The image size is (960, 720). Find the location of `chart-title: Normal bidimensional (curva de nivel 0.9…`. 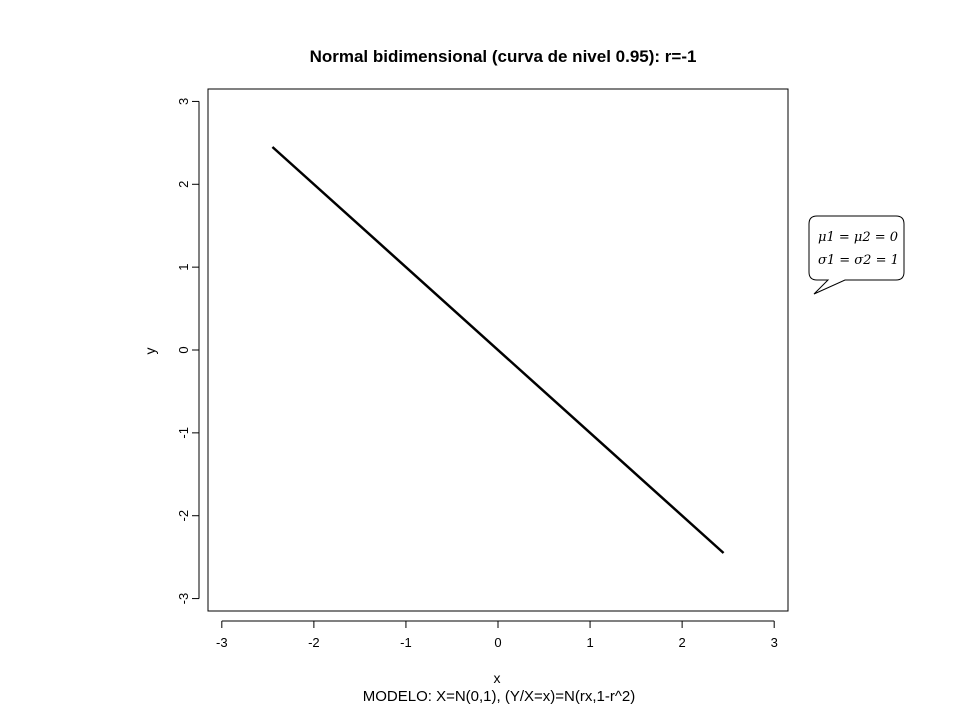

chart-title: Normal bidimensional (curva de nivel 0.9… is located at coordinates (503, 56).